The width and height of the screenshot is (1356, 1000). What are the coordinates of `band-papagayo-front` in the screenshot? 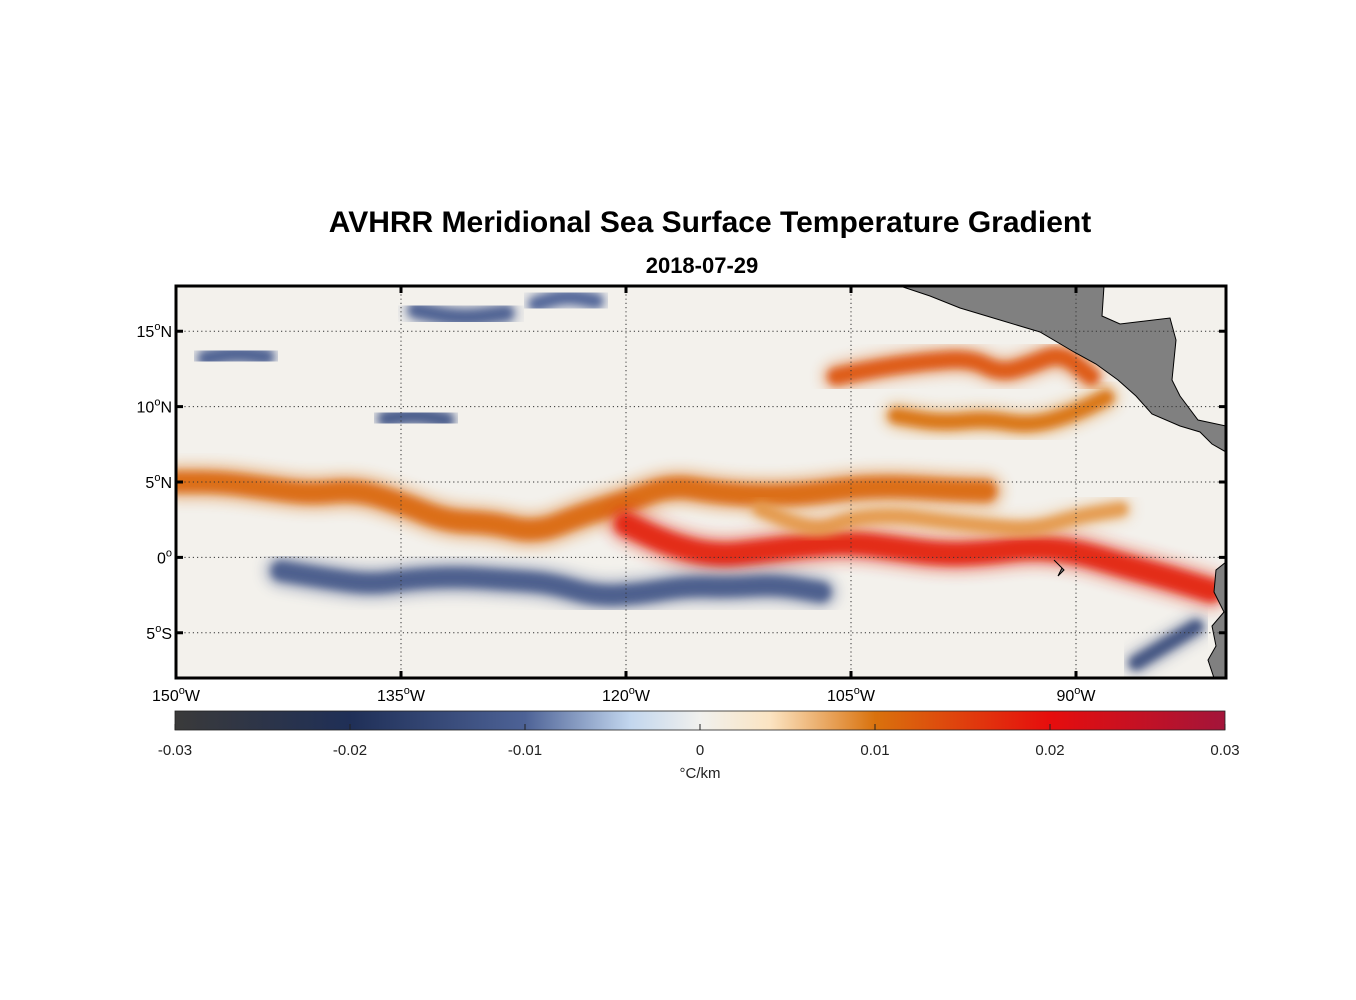 It's located at (1001, 411).